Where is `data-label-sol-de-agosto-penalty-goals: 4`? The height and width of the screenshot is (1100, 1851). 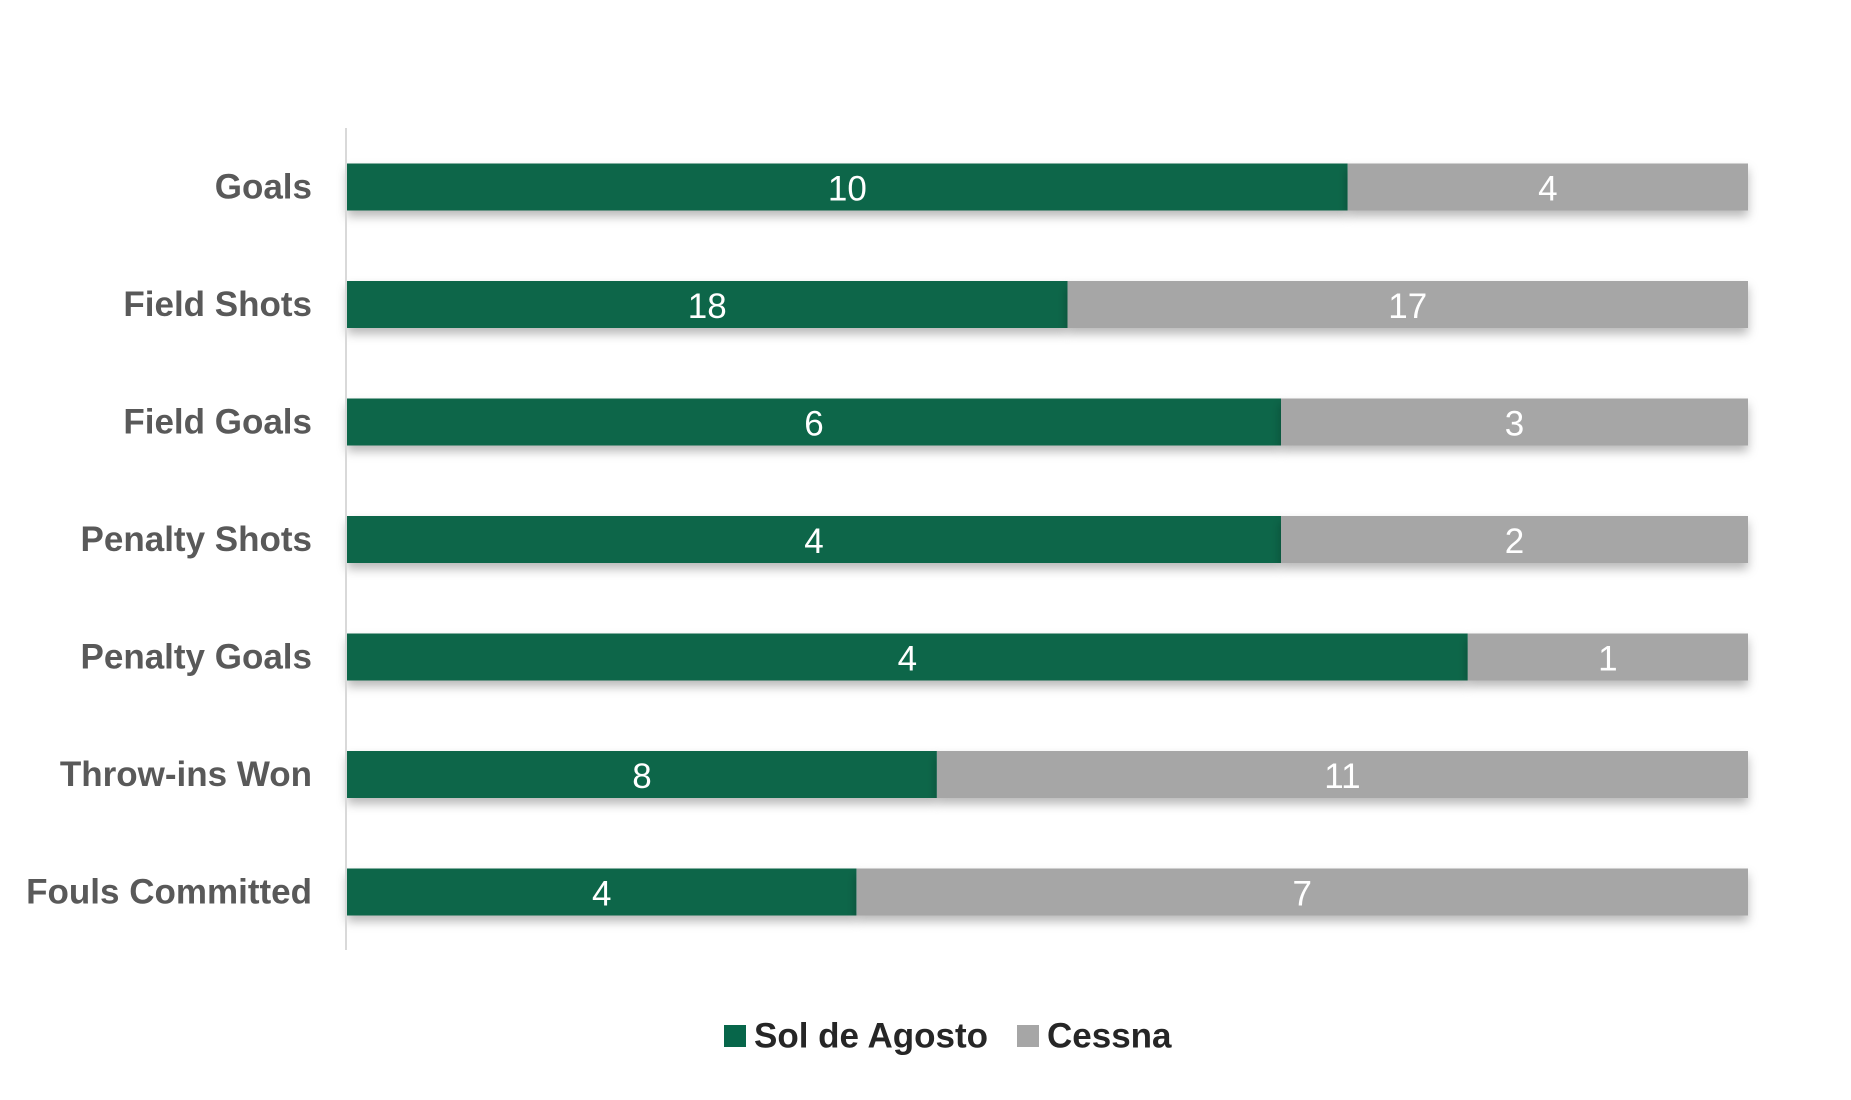 data-label-sol-de-agosto-penalty-goals: 4 is located at coordinates (907, 659).